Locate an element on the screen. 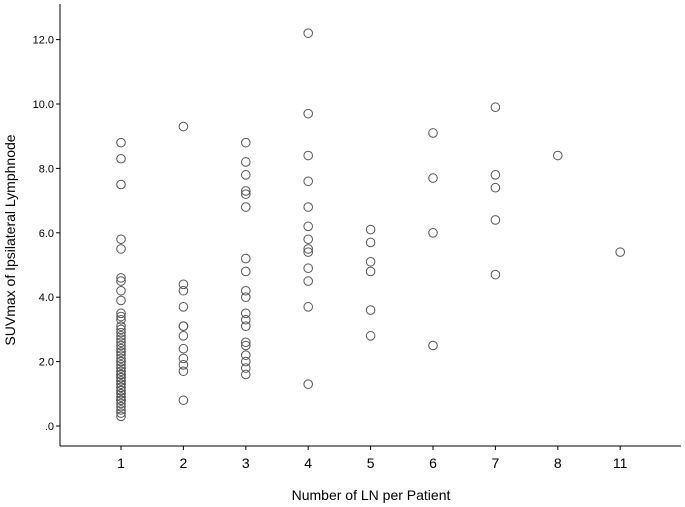  x-tick-label: 1 is located at coordinates (121, 463).